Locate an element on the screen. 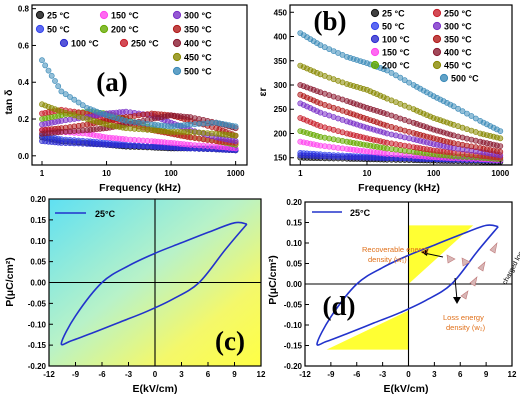 The height and width of the screenshot is (401, 520). b-ytick-label: 200 is located at coordinates (281, 133).